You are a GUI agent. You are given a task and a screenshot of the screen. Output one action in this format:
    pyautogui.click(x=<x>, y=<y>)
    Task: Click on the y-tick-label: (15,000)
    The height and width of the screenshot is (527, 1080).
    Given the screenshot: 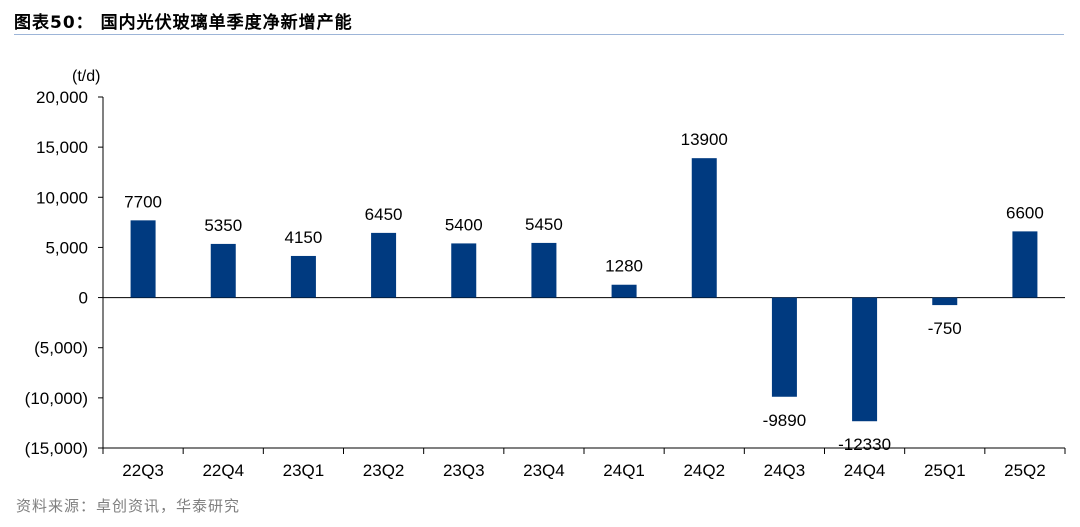 What is the action you would take?
    pyautogui.click(x=56, y=448)
    